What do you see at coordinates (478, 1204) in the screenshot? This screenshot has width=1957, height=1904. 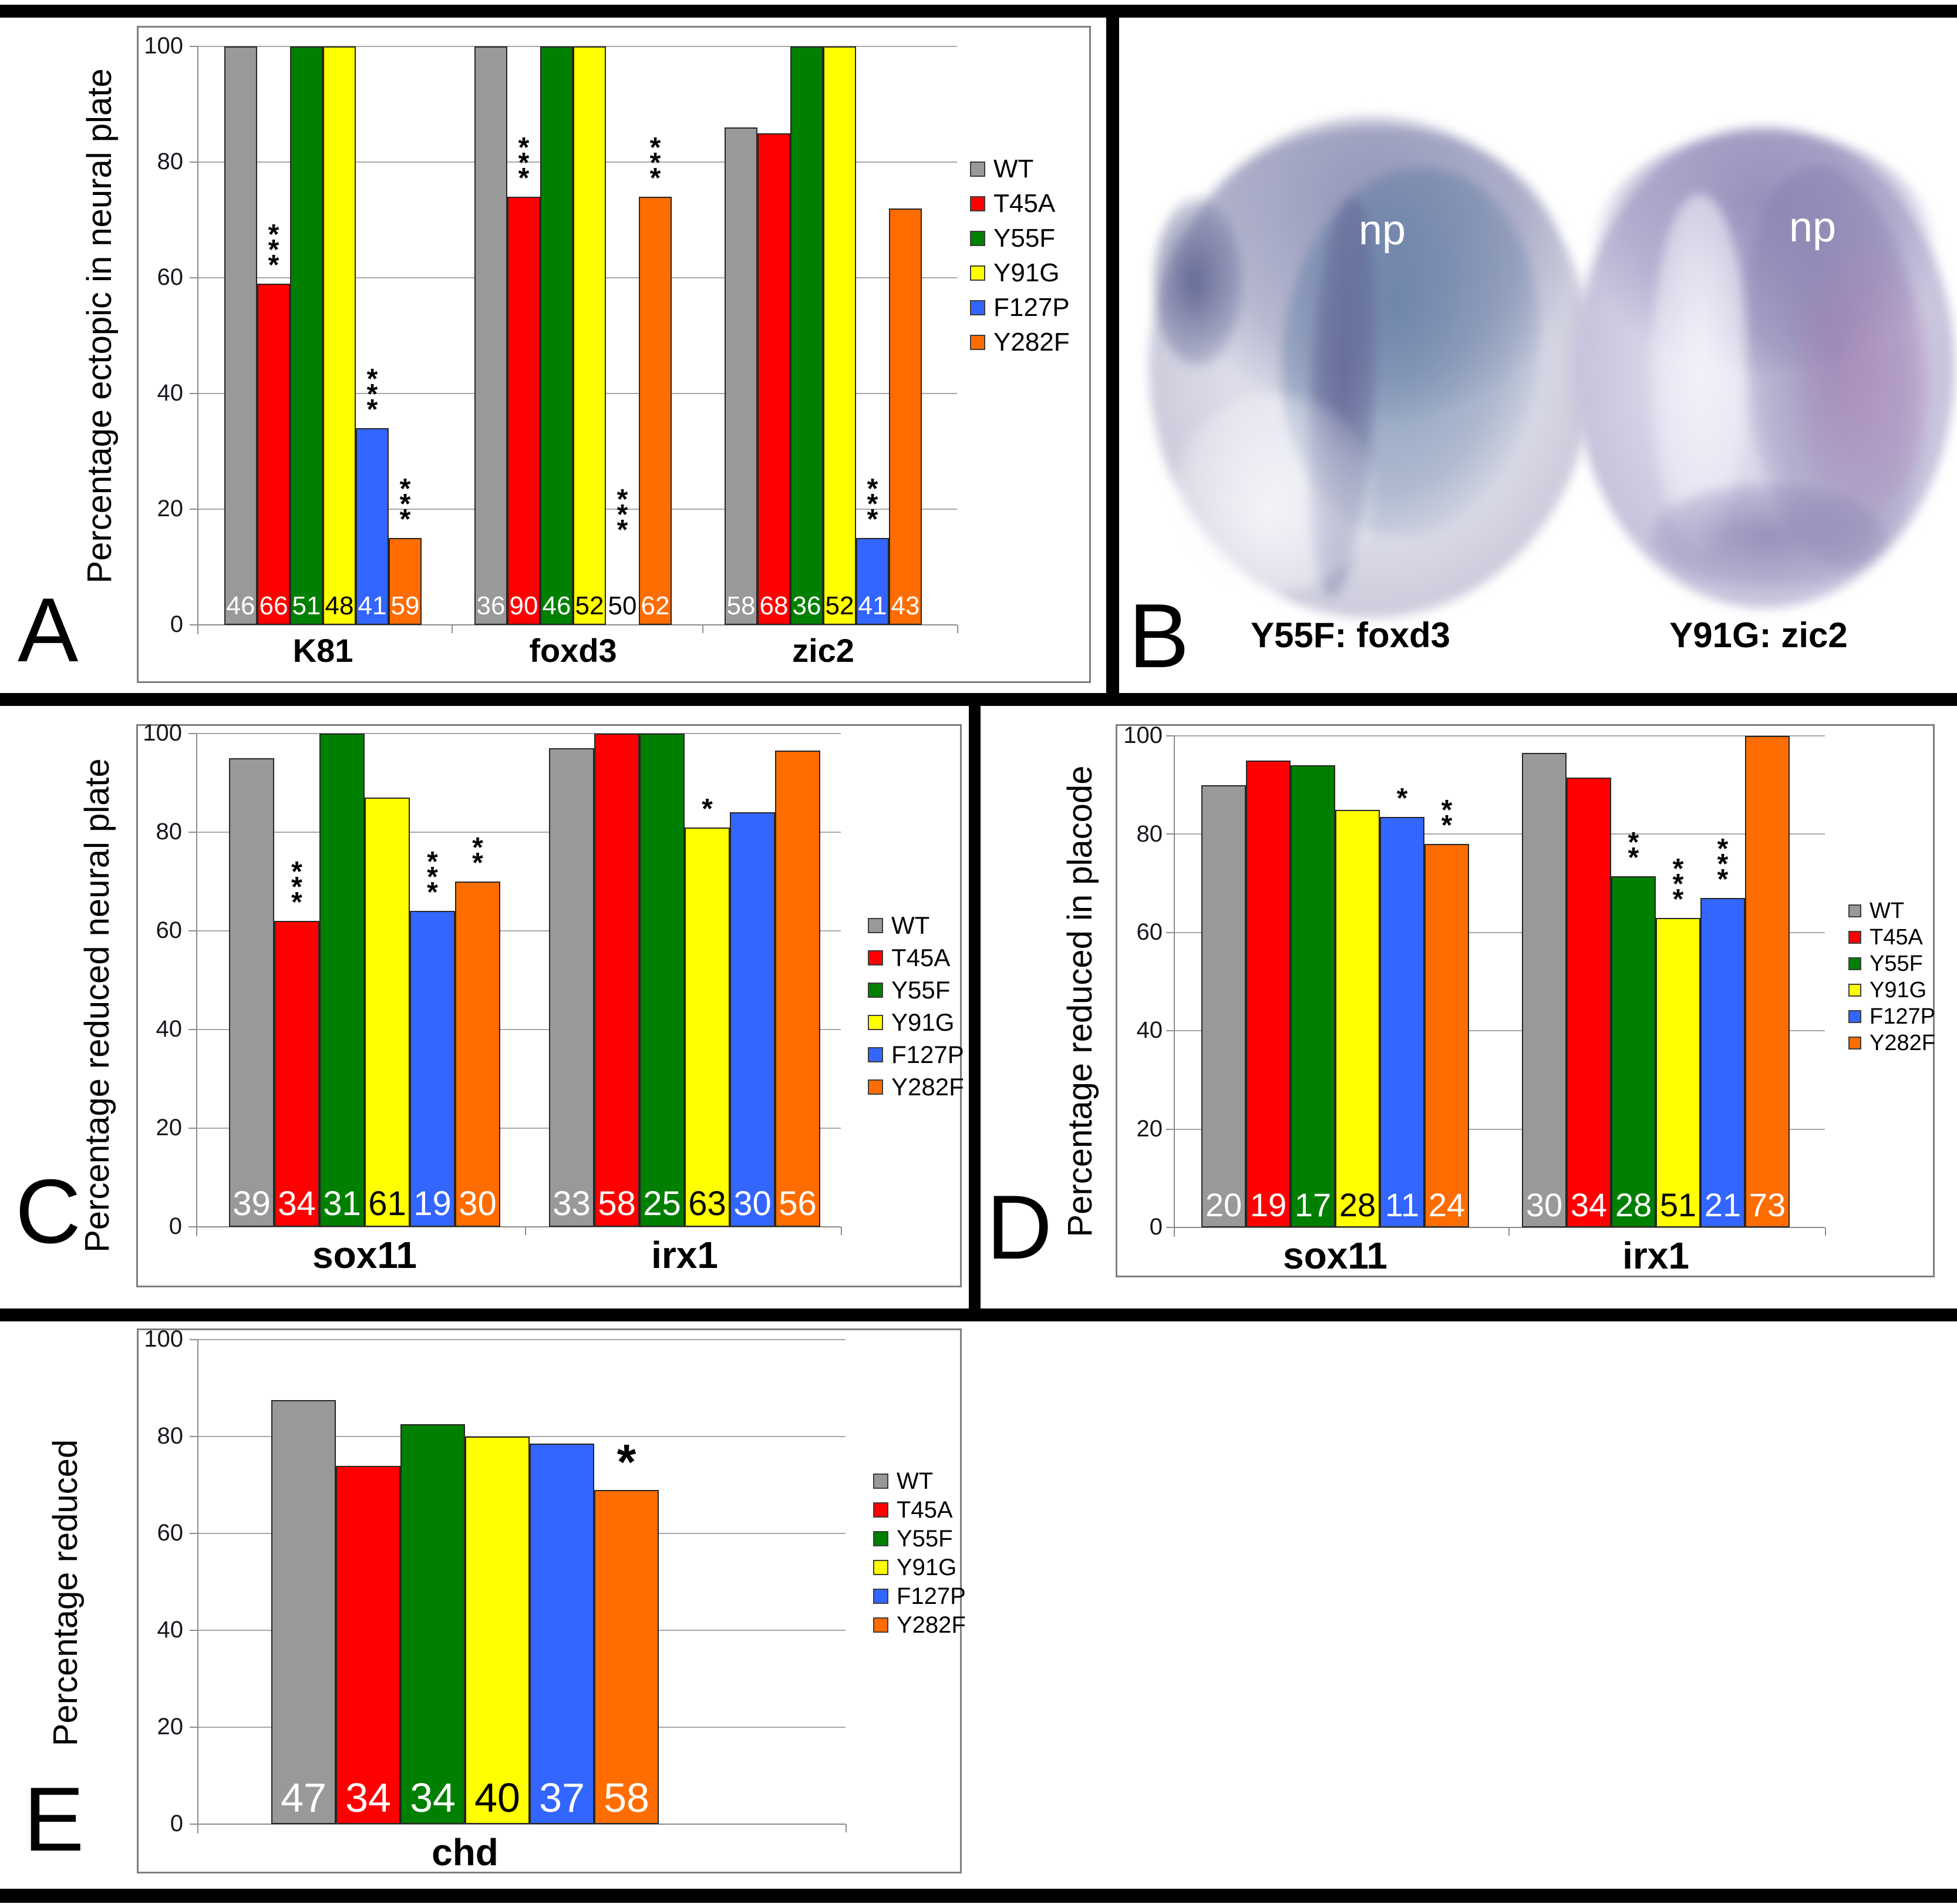 I see `n-label-sox11-Y282F: 30` at bounding box center [478, 1204].